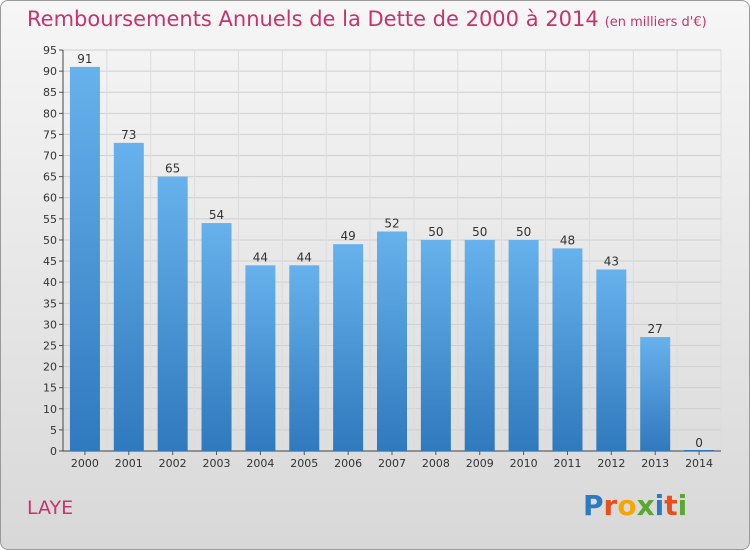 The height and width of the screenshot is (550, 750). Describe the element at coordinates (635, 505) in the screenshot. I see `proxiti-logo: Proxiti` at that location.